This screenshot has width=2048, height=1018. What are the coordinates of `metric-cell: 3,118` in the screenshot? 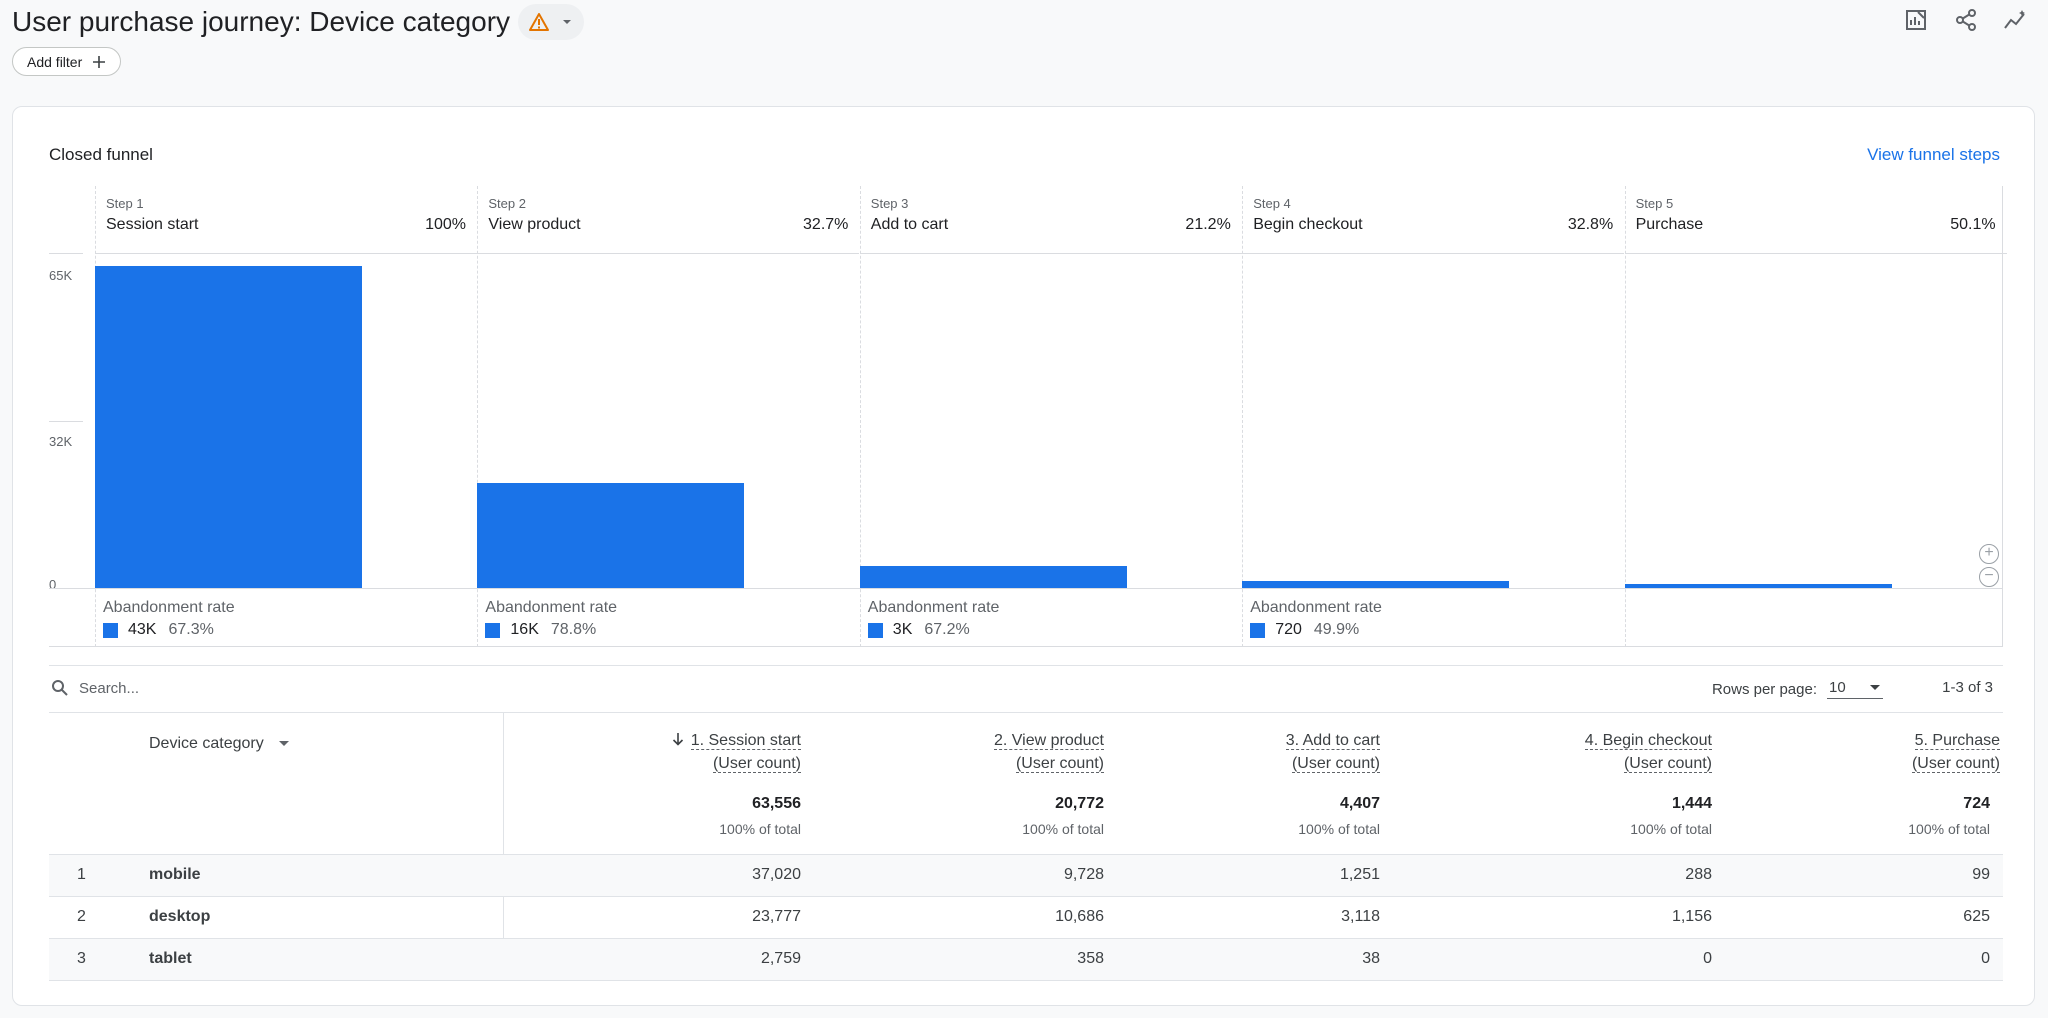 It's located at (1360, 916).